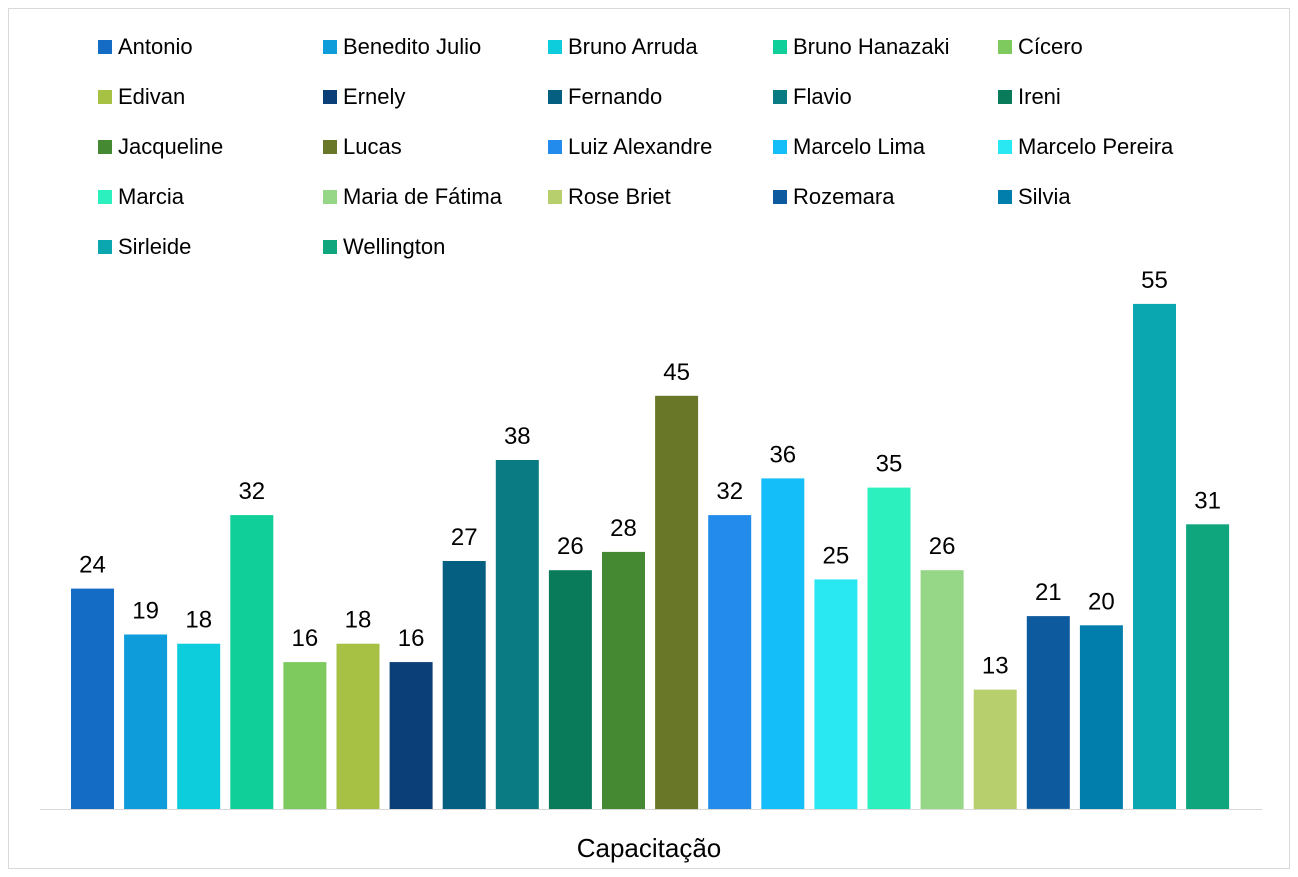 Image resolution: width=1298 pixels, height=877 pixels. Describe the element at coordinates (836, 555) in the screenshot. I see `data-label: 25` at that location.